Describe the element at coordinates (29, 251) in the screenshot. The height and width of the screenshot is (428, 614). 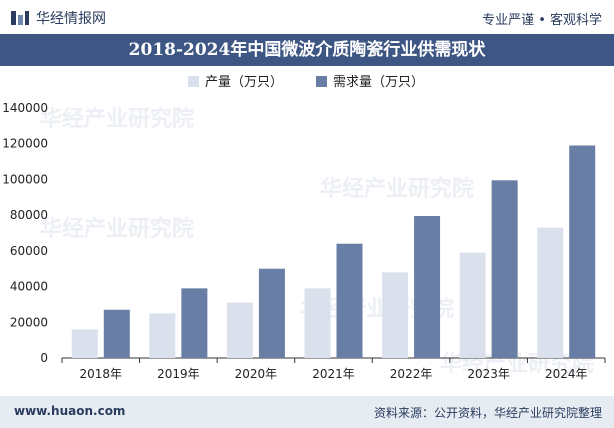
I see `y-tick-label: 60000` at that location.